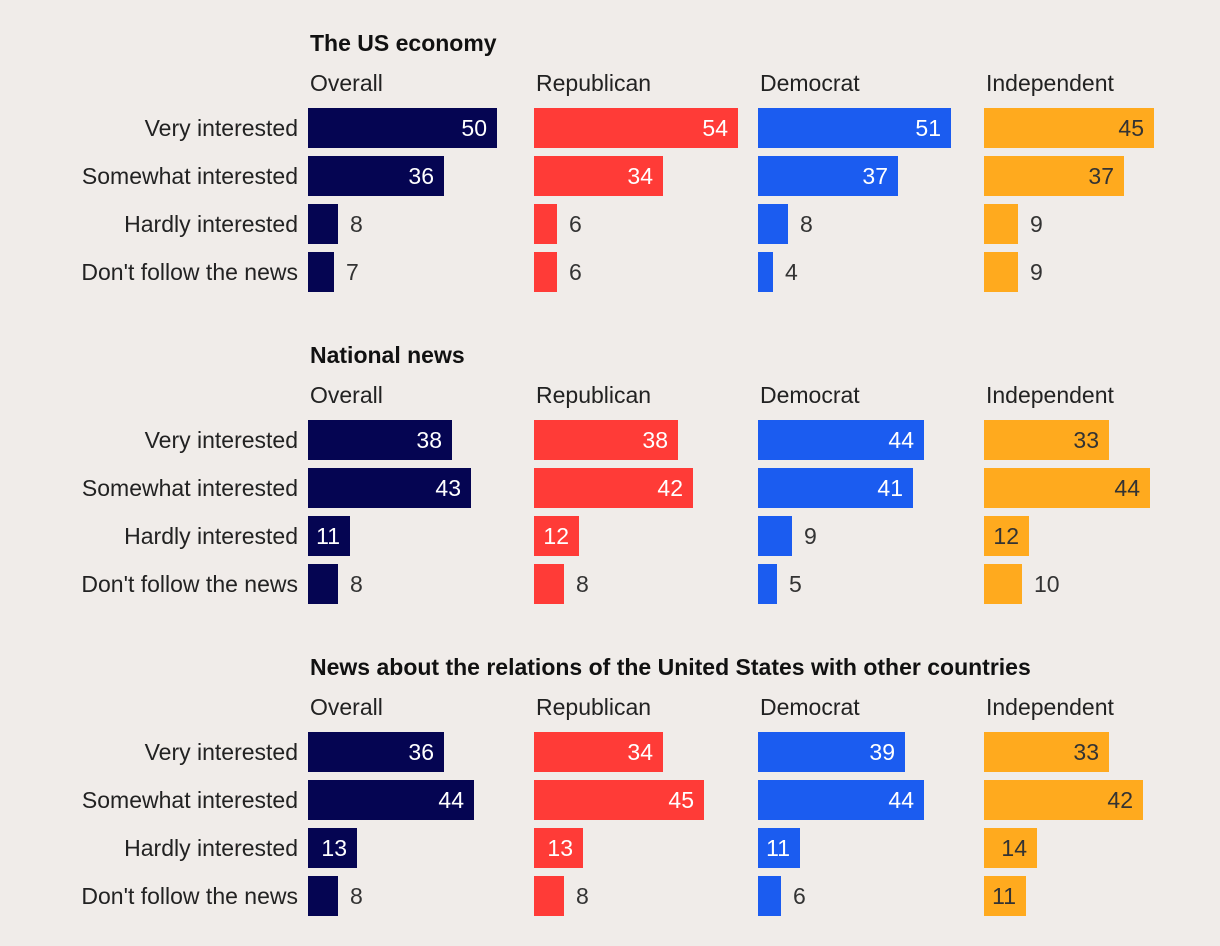 The height and width of the screenshot is (946, 1220). I want to click on data-label: 14, so click(1014, 848).